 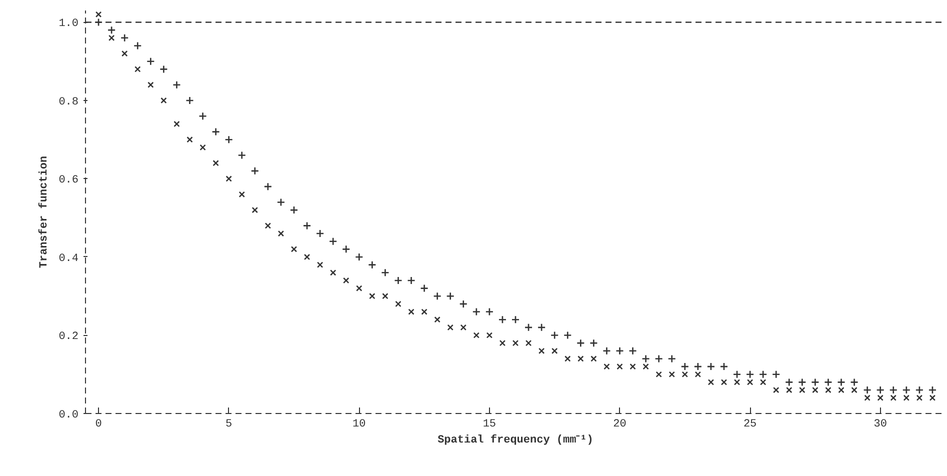 I want to click on x-tick-label: 15, so click(x=489, y=424).